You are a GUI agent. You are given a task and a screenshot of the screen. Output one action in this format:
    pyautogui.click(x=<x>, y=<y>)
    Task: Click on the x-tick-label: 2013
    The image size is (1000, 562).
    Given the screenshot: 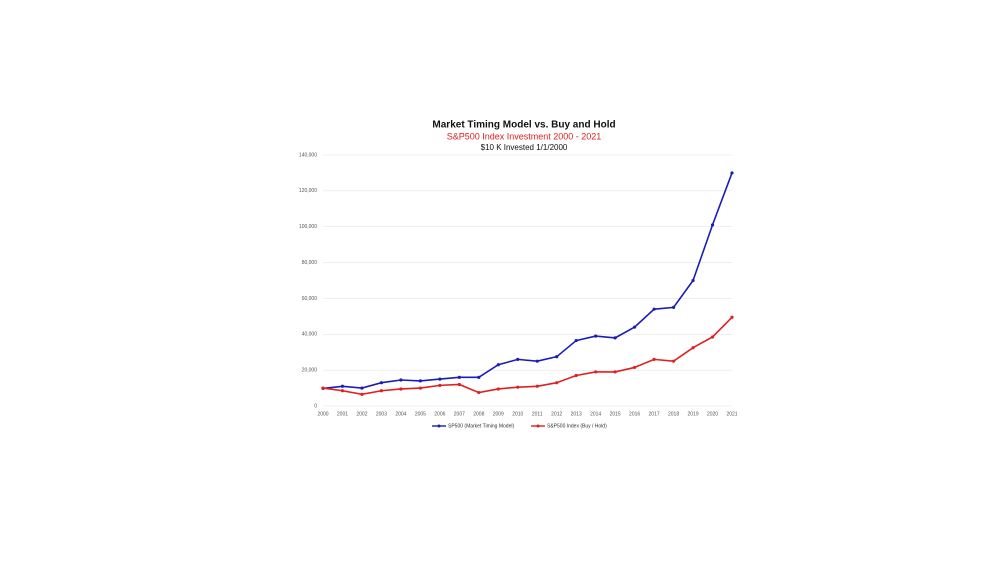 What is the action you would take?
    pyautogui.click(x=576, y=414)
    